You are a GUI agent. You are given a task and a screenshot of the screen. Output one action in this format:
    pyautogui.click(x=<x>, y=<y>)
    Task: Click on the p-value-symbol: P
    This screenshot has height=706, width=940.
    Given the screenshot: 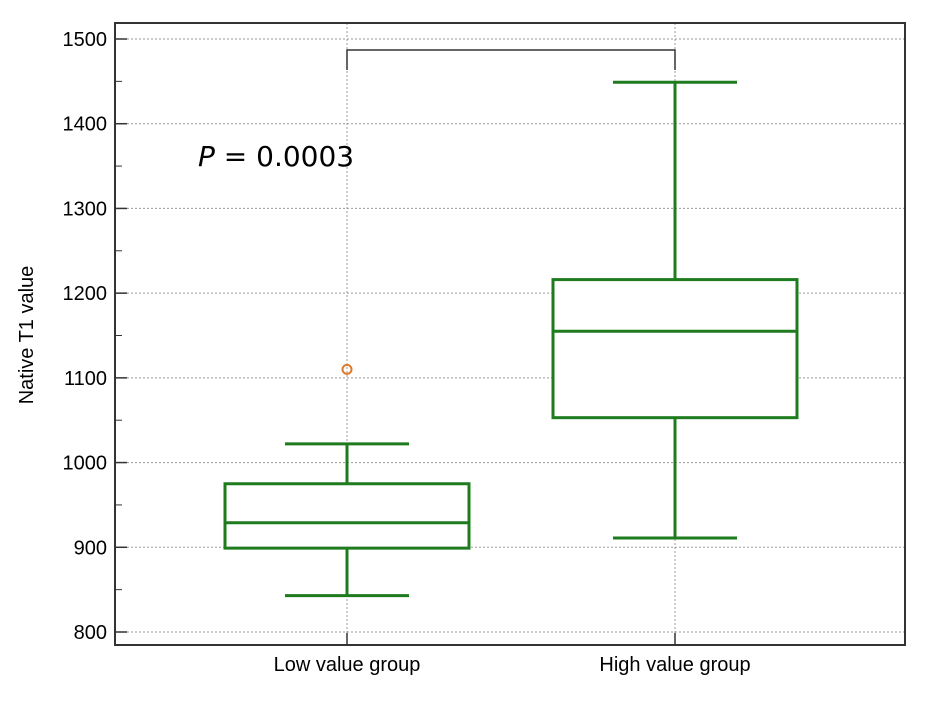 What is the action you would take?
    pyautogui.click(x=206, y=156)
    